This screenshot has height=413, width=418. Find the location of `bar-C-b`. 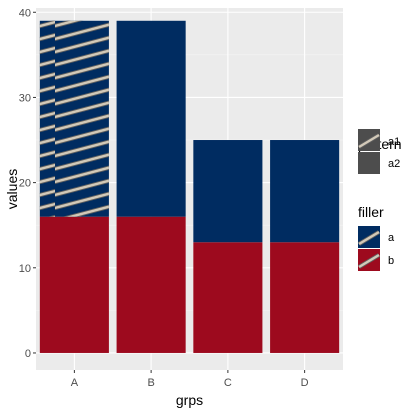

bar-C-b is located at coordinates (228, 297).